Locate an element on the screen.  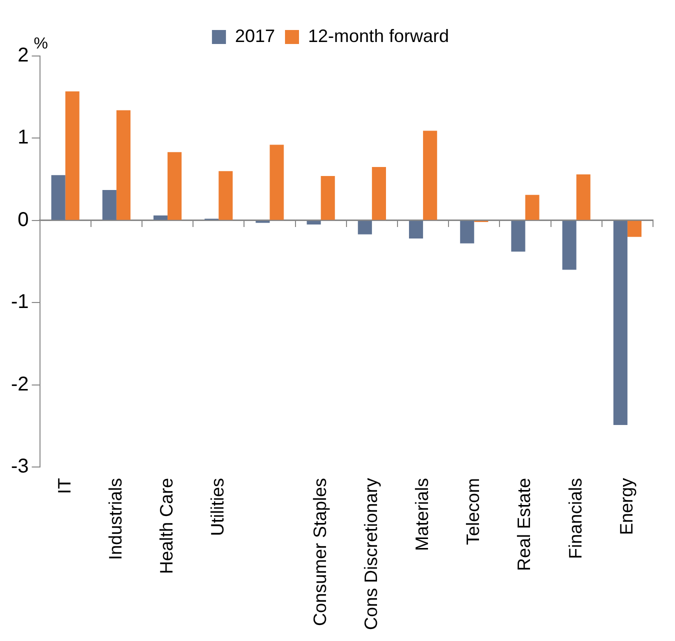
legend-label: 2017 is located at coordinates (254, 36).